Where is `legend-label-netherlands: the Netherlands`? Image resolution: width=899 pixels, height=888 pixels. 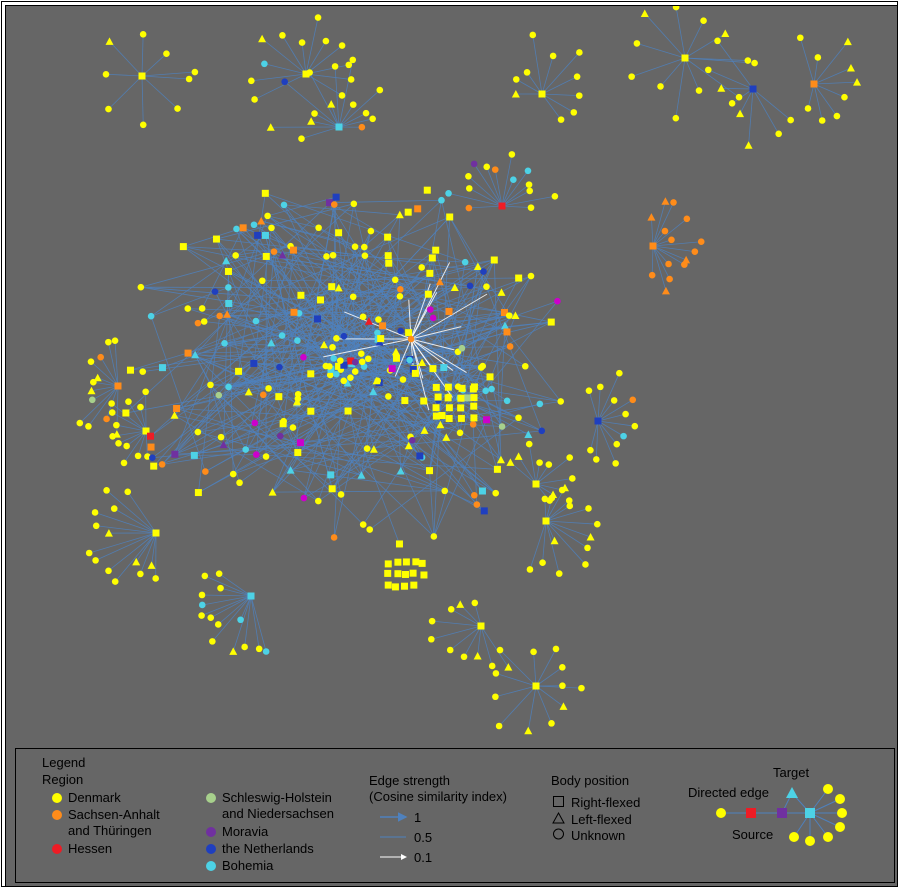 legend-label-netherlands: the Netherlands is located at coordinates (268, 848).